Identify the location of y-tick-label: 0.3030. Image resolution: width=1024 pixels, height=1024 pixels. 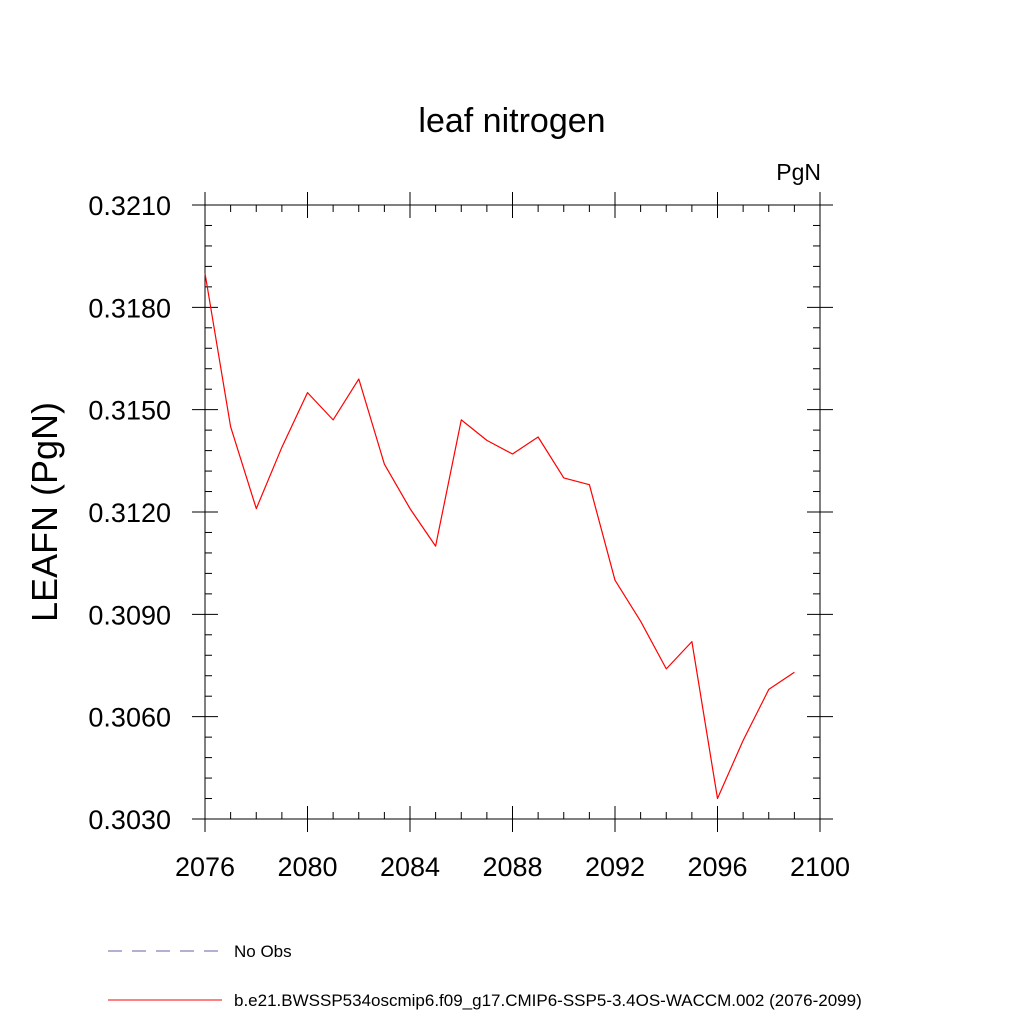
(129, 820).